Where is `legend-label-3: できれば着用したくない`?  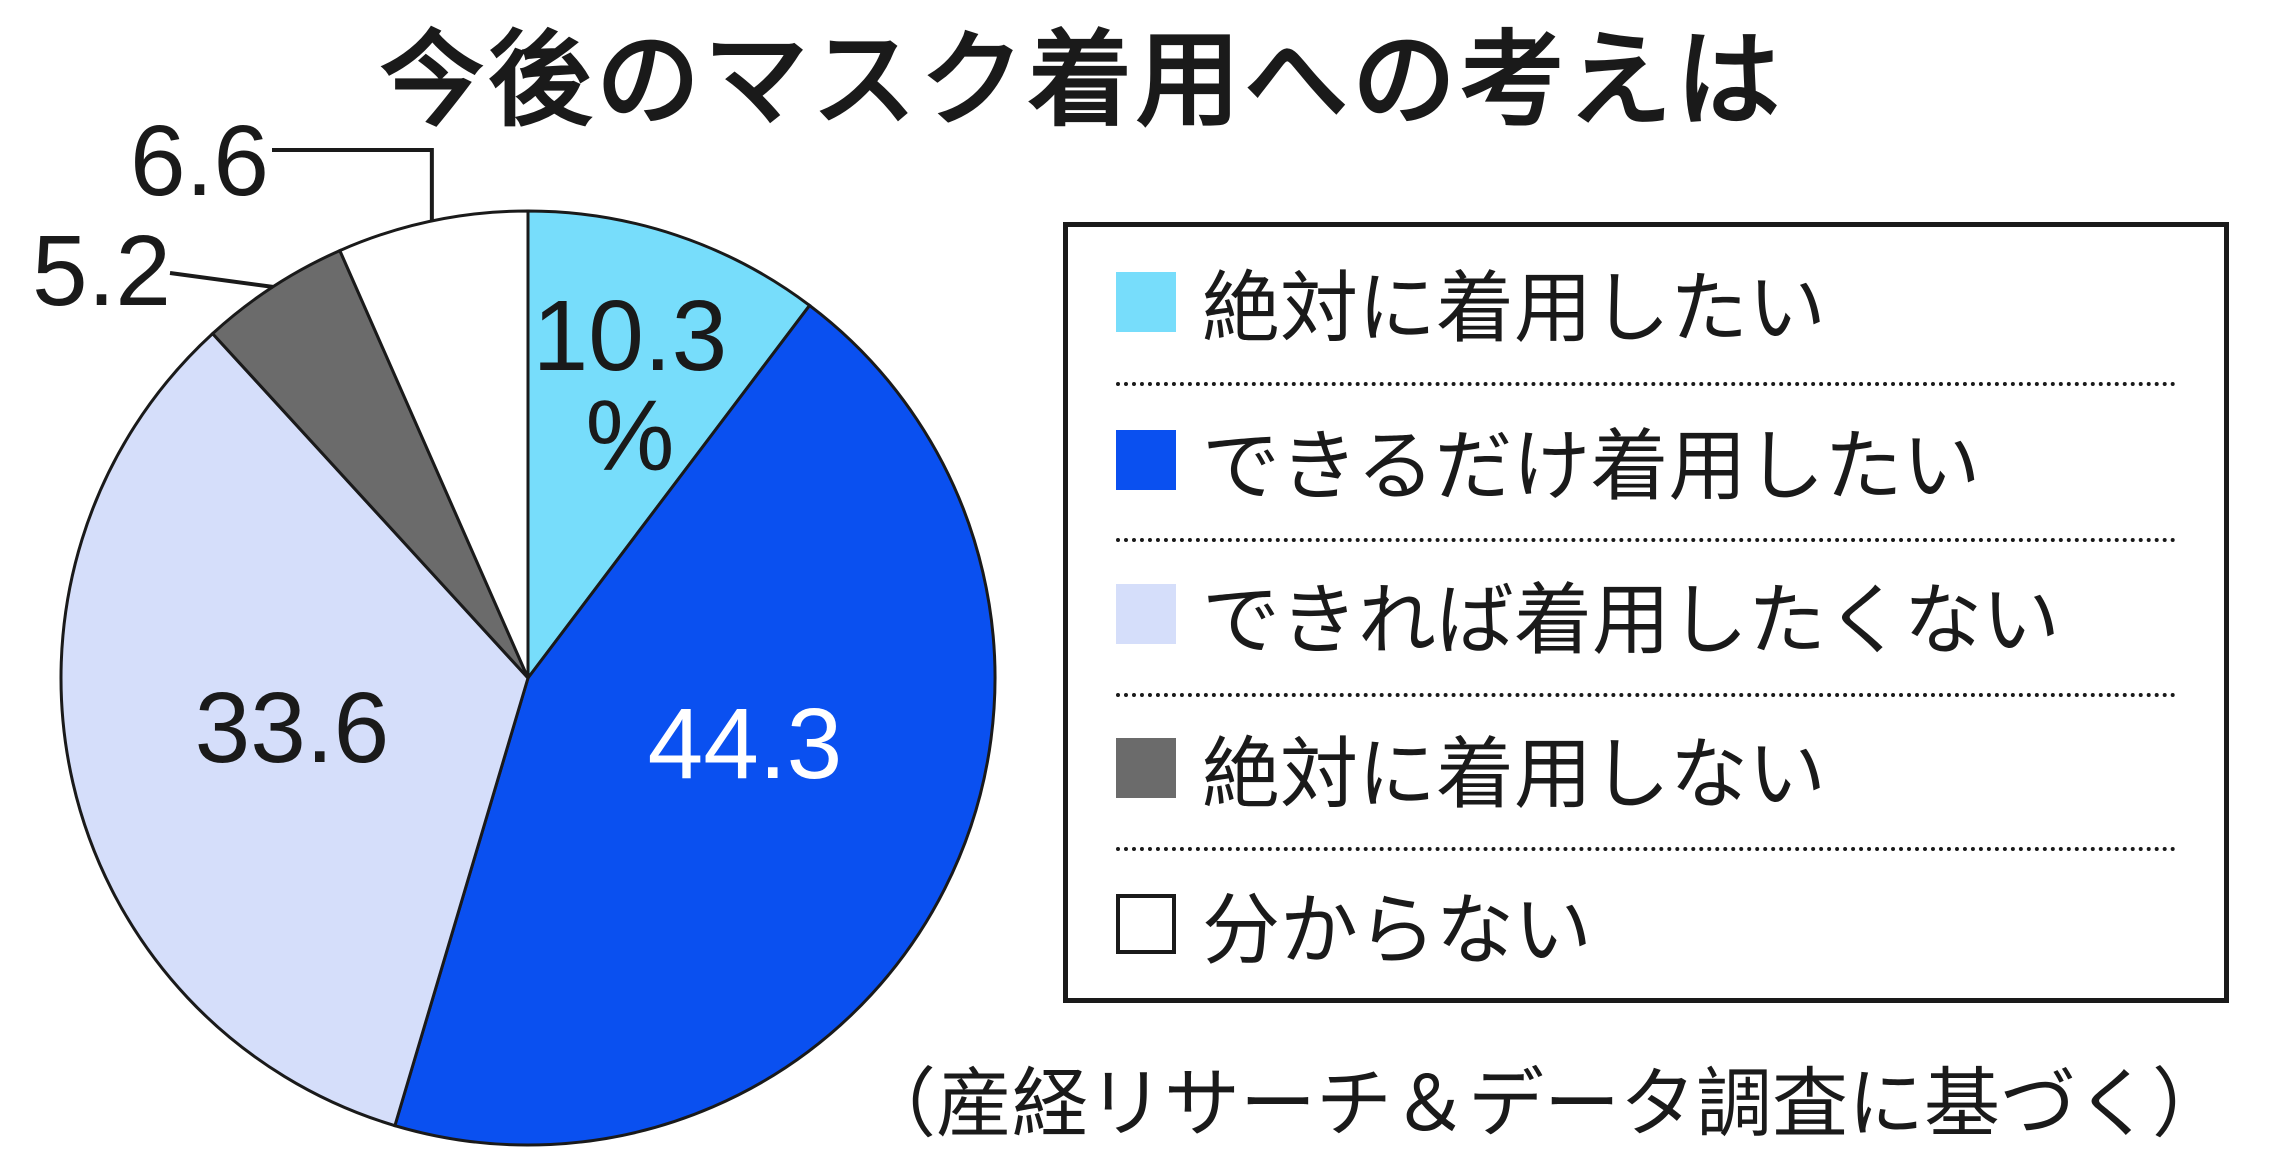
legend-label-3: できれば着用したくない is located at coordinates (1631, 621).